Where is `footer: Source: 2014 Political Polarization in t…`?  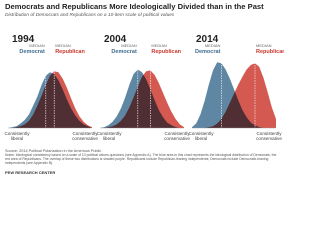 footer: Source: 2014 Political Polarization in t… is located at coordinates (143, 157).